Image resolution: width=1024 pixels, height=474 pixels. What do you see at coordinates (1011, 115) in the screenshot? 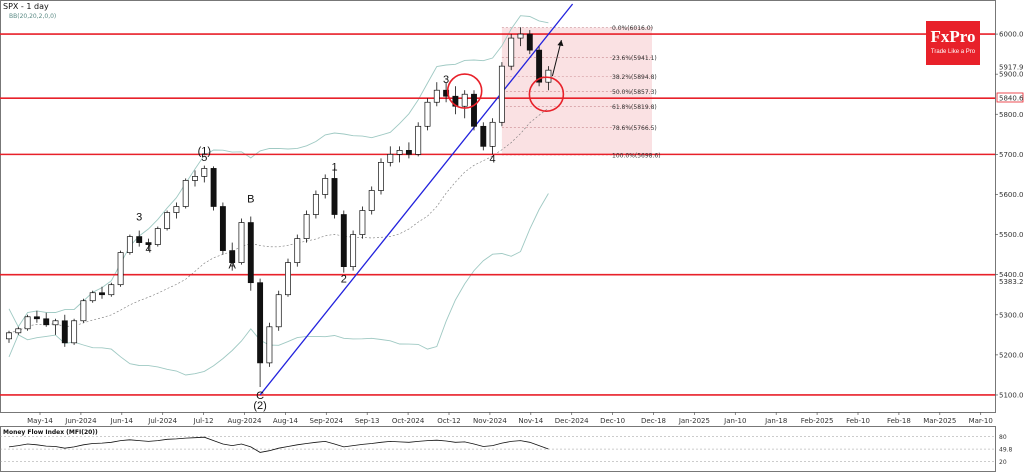
I see `y-tick-label: 5800.0` at bounding box center [1011, 115].